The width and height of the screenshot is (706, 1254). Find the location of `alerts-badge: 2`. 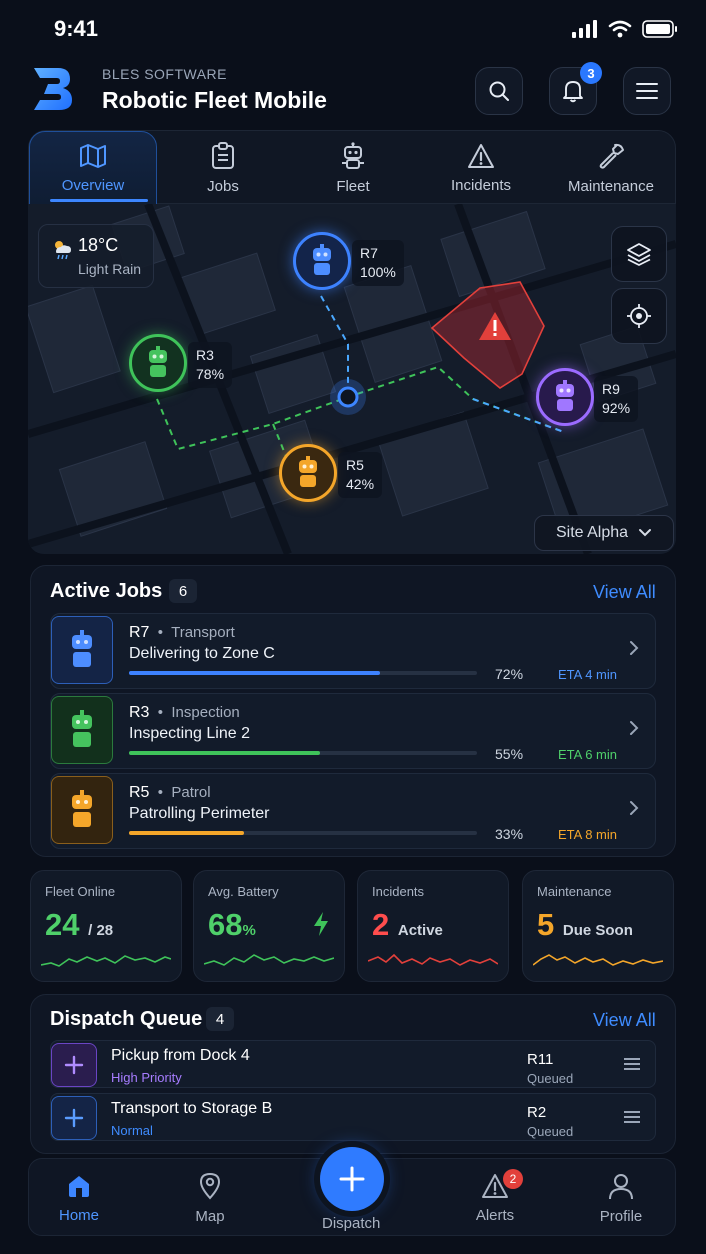

alerts-badge: 2 is located at coordinates (513, 1179).